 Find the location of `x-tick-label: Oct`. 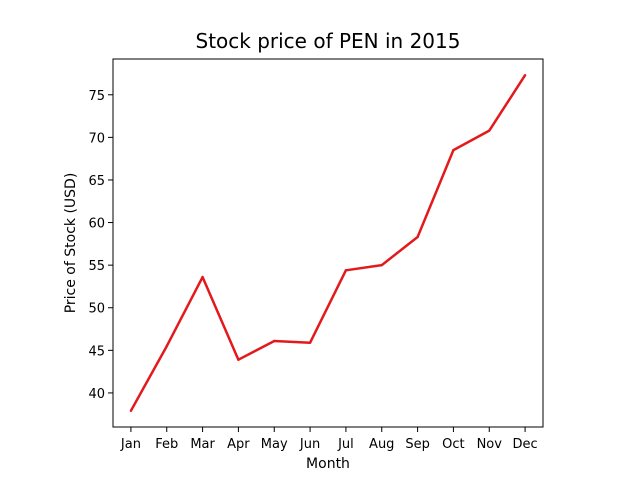

x-tick-label: Oct is located at coordinates (453, 444).